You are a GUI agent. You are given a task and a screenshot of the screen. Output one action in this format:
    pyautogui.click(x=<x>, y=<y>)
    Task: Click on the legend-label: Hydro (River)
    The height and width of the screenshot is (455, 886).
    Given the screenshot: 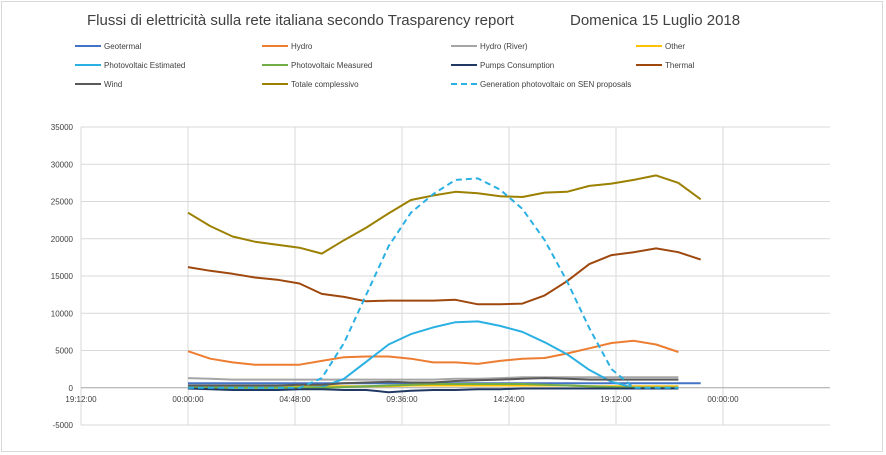 What is the action you would take?
    pyautogui.click(x=504, y=46)
    